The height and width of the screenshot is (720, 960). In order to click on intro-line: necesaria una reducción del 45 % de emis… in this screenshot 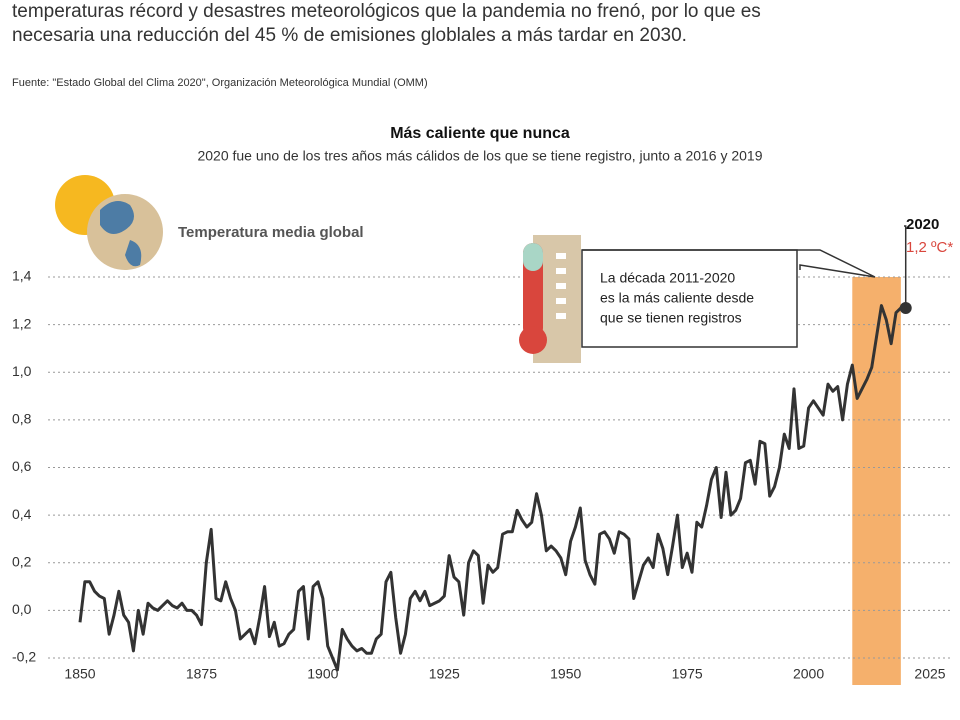, I will do `click(349, 35)`.